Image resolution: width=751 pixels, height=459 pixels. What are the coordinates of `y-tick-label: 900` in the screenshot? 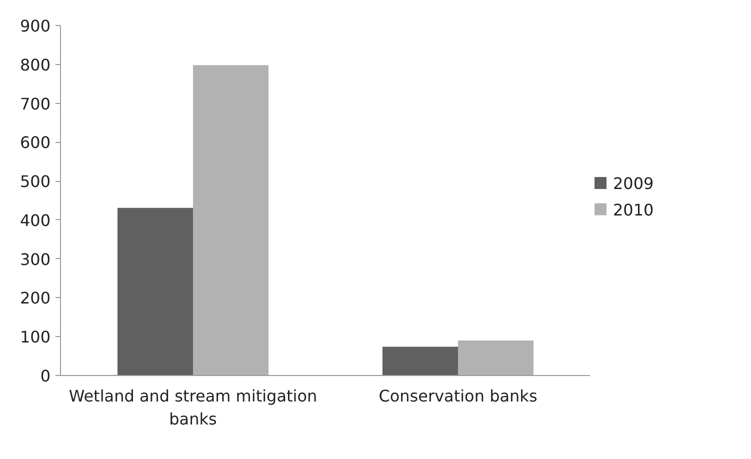 It's located at (35, 26).